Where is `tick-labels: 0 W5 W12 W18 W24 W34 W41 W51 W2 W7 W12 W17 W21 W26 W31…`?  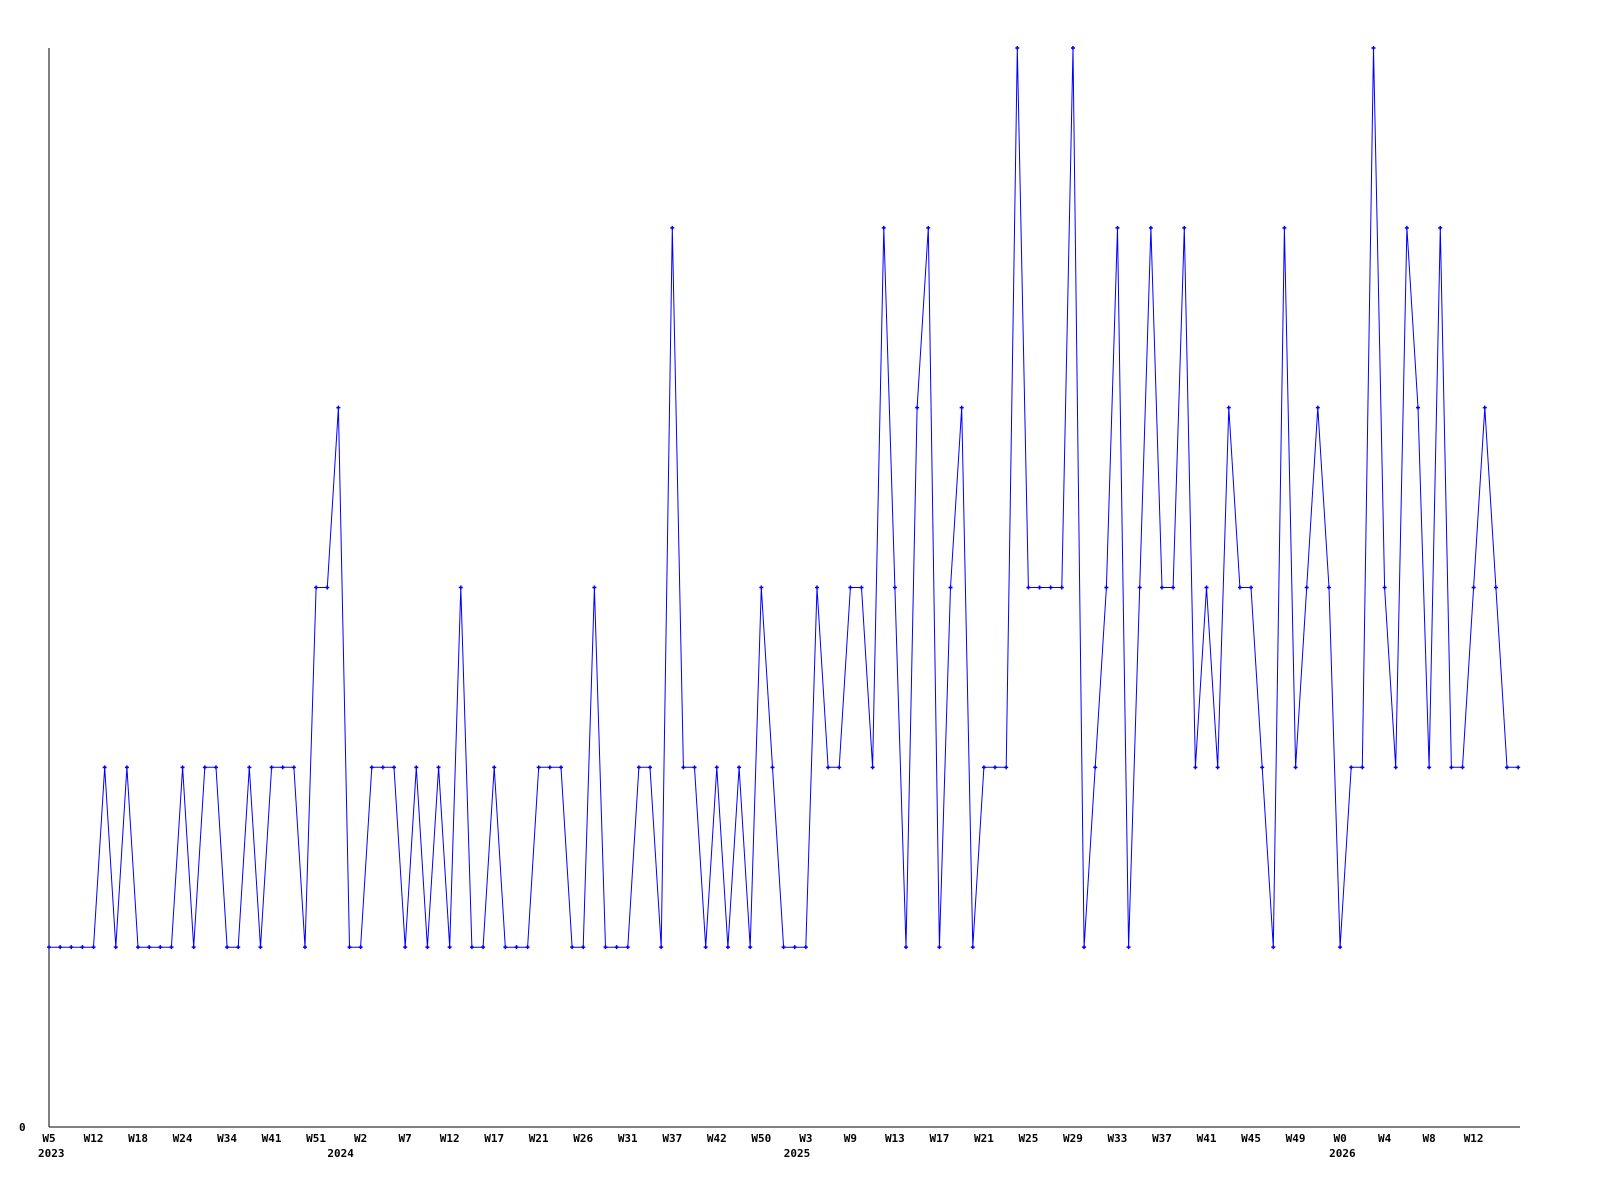
tick-labels: 0 W5 W12 W18 W24 W34 W41 W51 W2 W7 W12 W17 W21 W26 W31… is located at coordinates (751, 1140).